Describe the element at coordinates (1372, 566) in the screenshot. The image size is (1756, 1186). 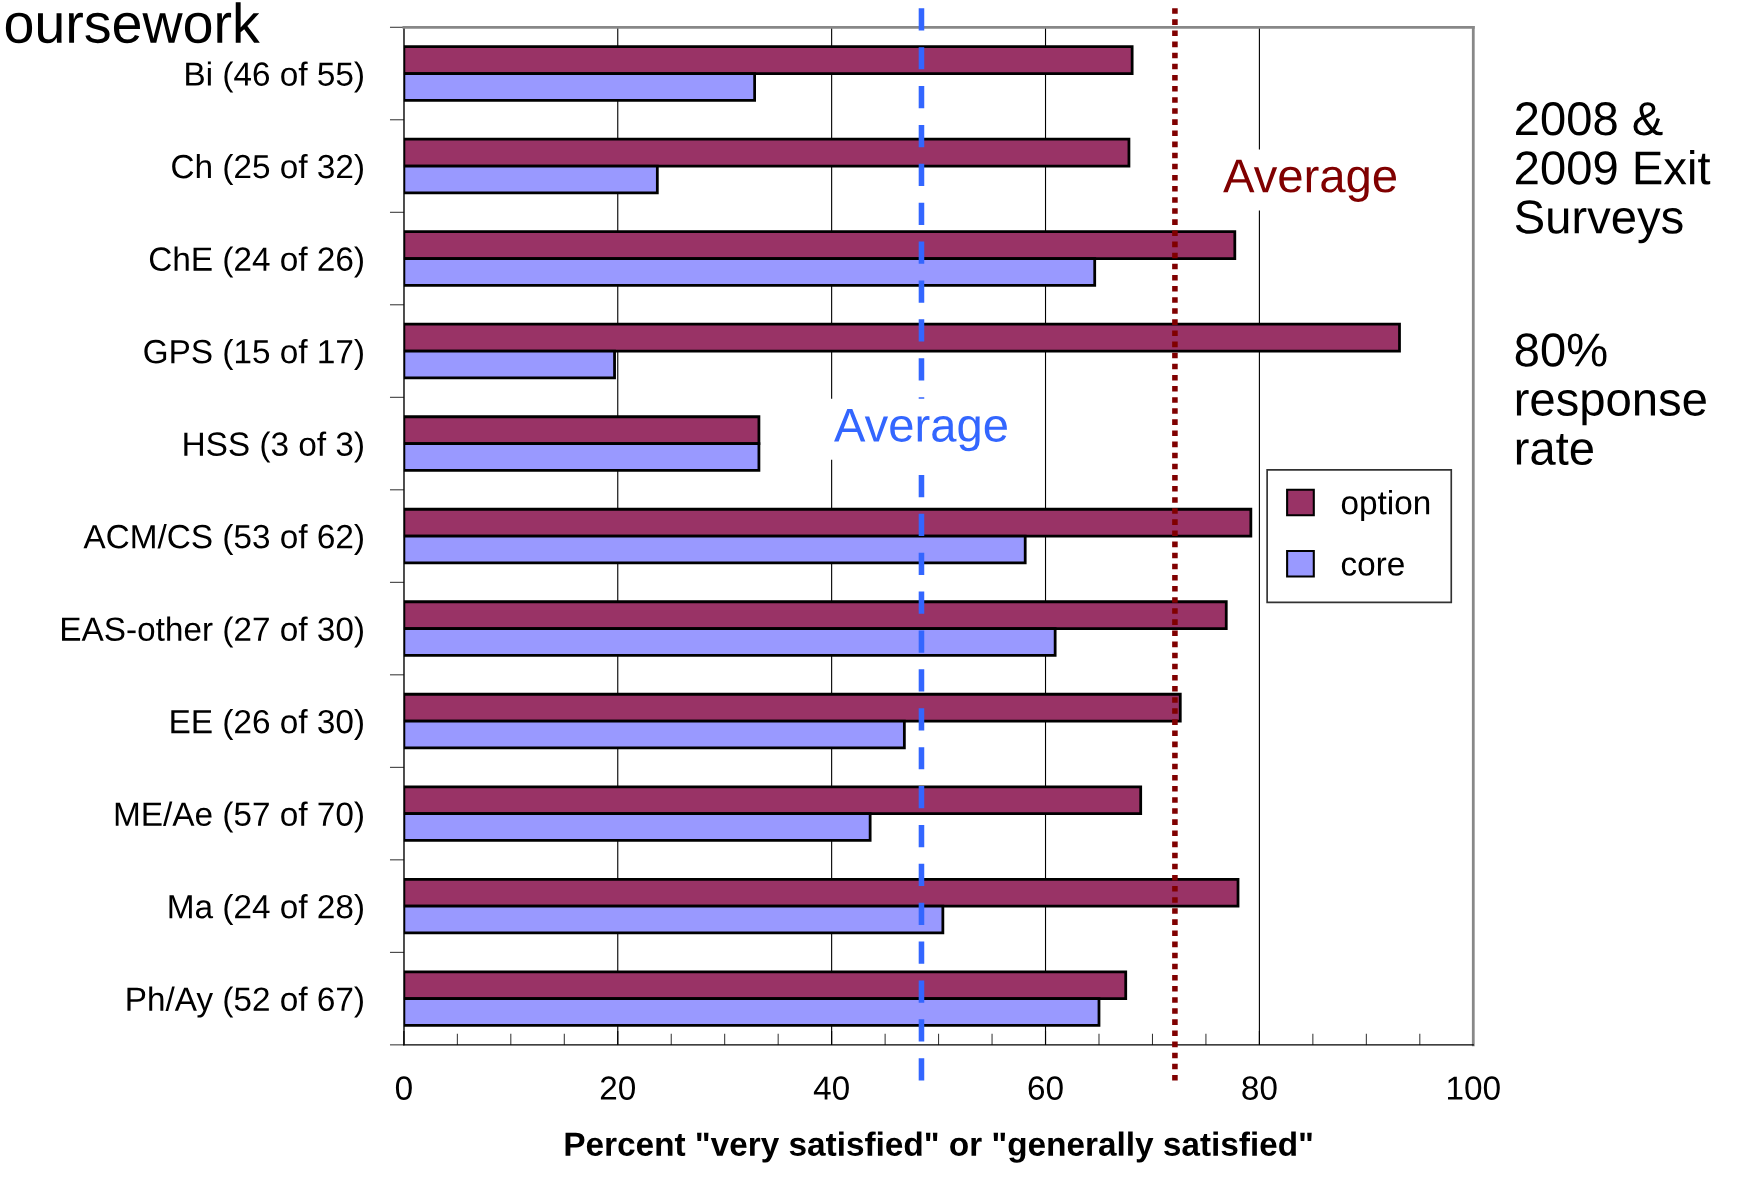
I see `legend-label: core` at that location.